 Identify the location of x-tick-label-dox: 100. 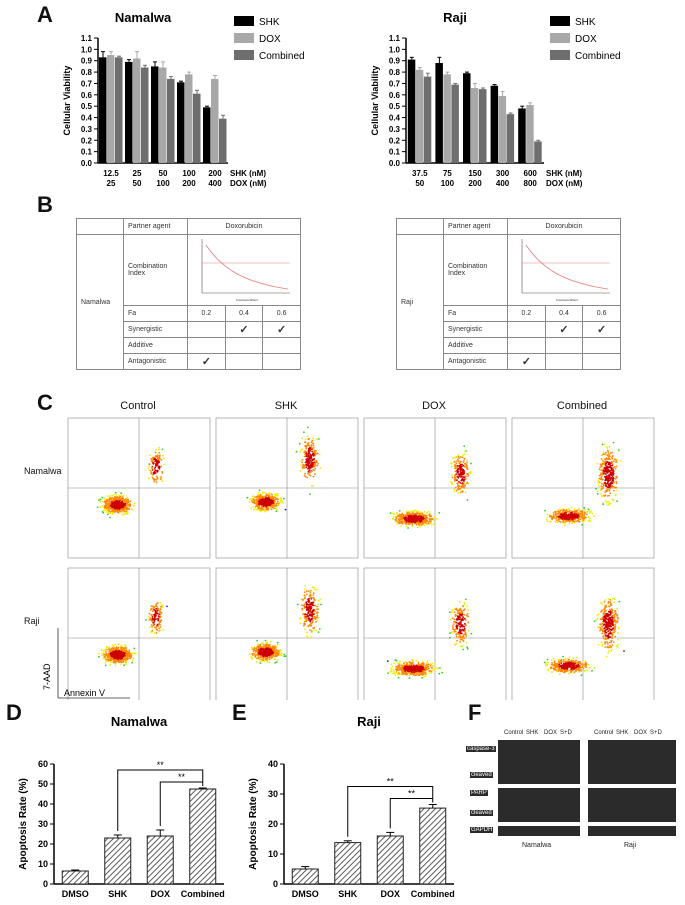
(163, 183).